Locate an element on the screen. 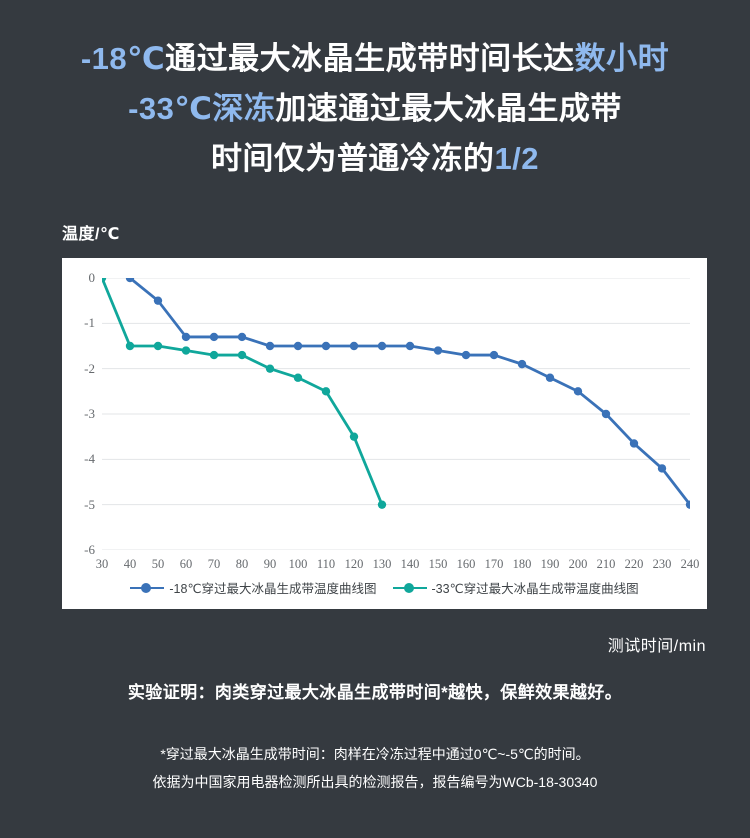  x-tick-label: 100 is located at coordinates (298, 564).